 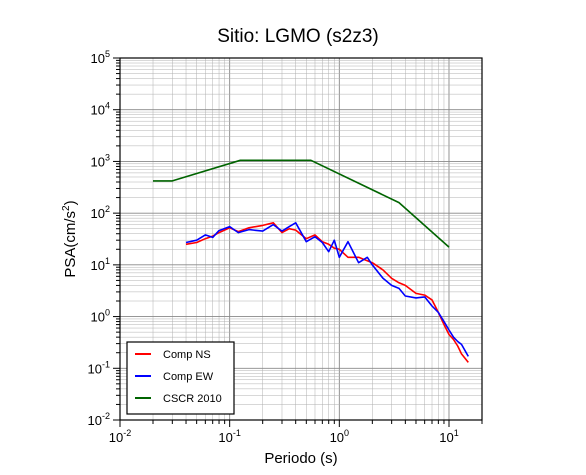 I want to click on y-tick-label: 10⁵, so click(x=100, y=57).